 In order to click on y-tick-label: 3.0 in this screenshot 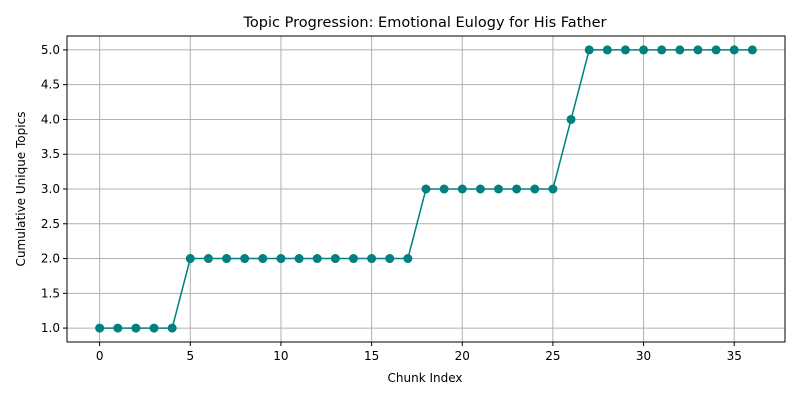, I will do `click(50, 189)`.